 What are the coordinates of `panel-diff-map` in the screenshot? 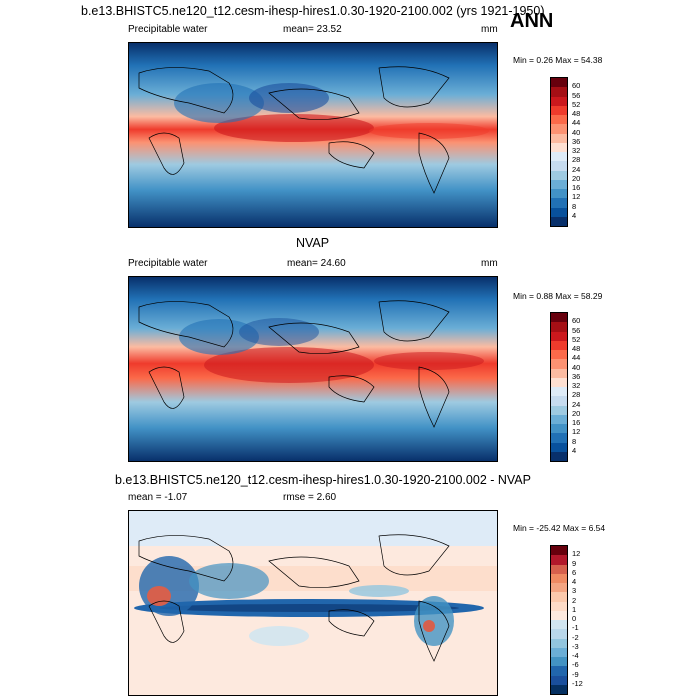 It's located at (313, 603).